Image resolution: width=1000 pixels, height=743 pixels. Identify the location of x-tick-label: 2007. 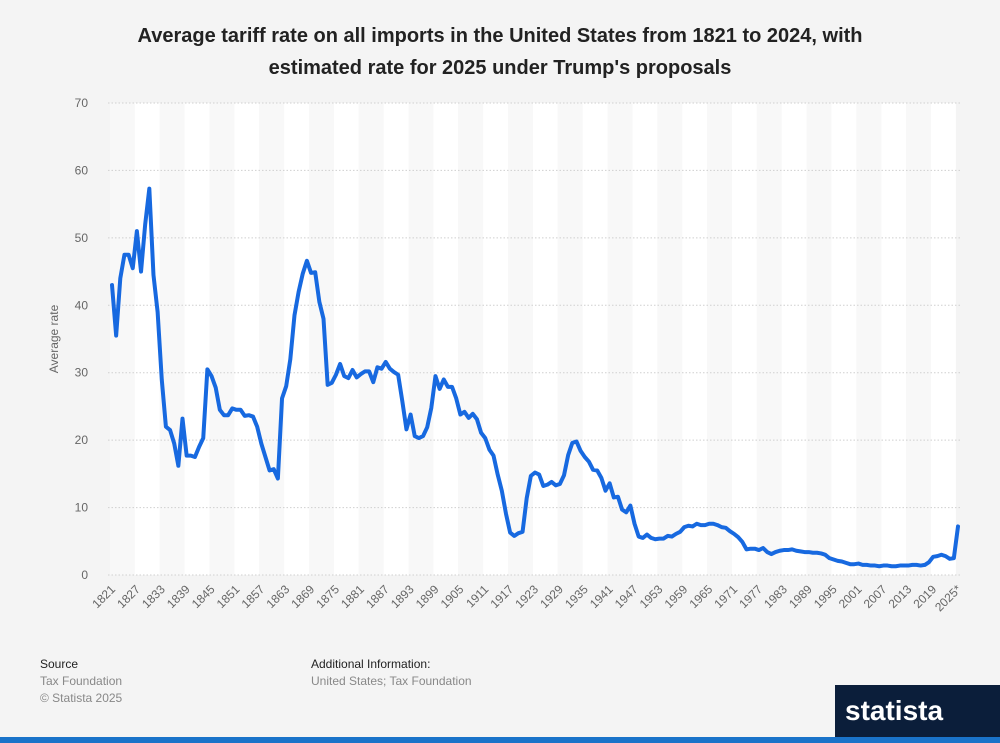
(875, 596).